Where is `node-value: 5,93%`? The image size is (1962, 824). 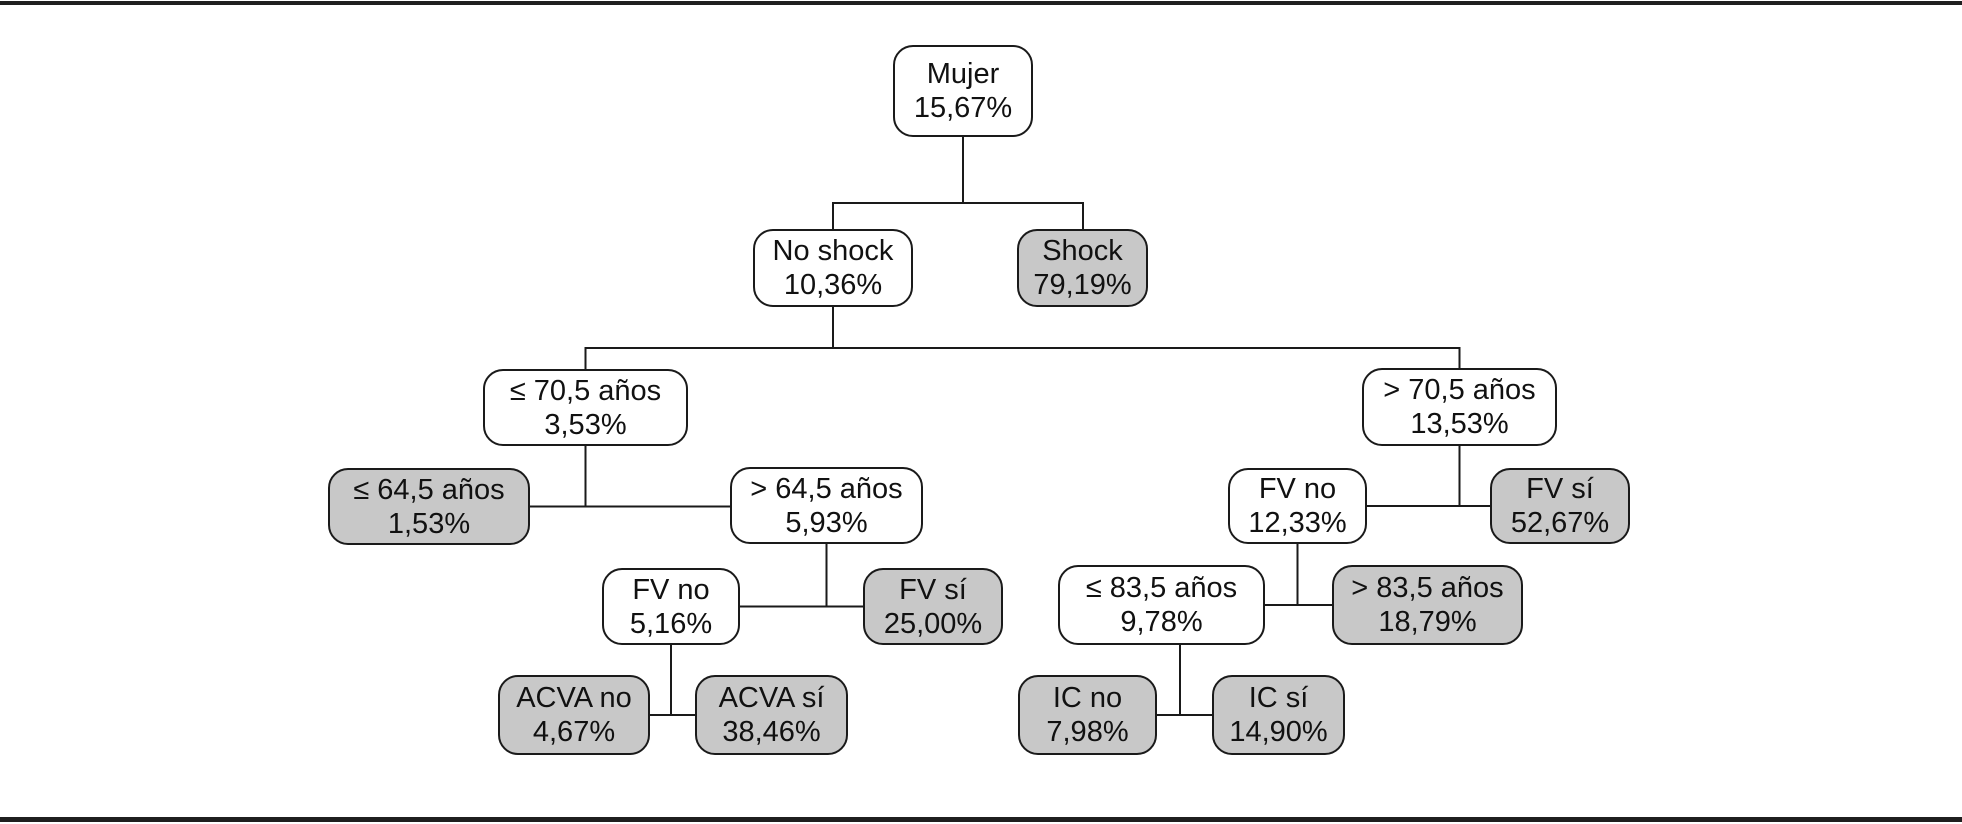
node-value: 5,93% is located at coordinates (826, 522).